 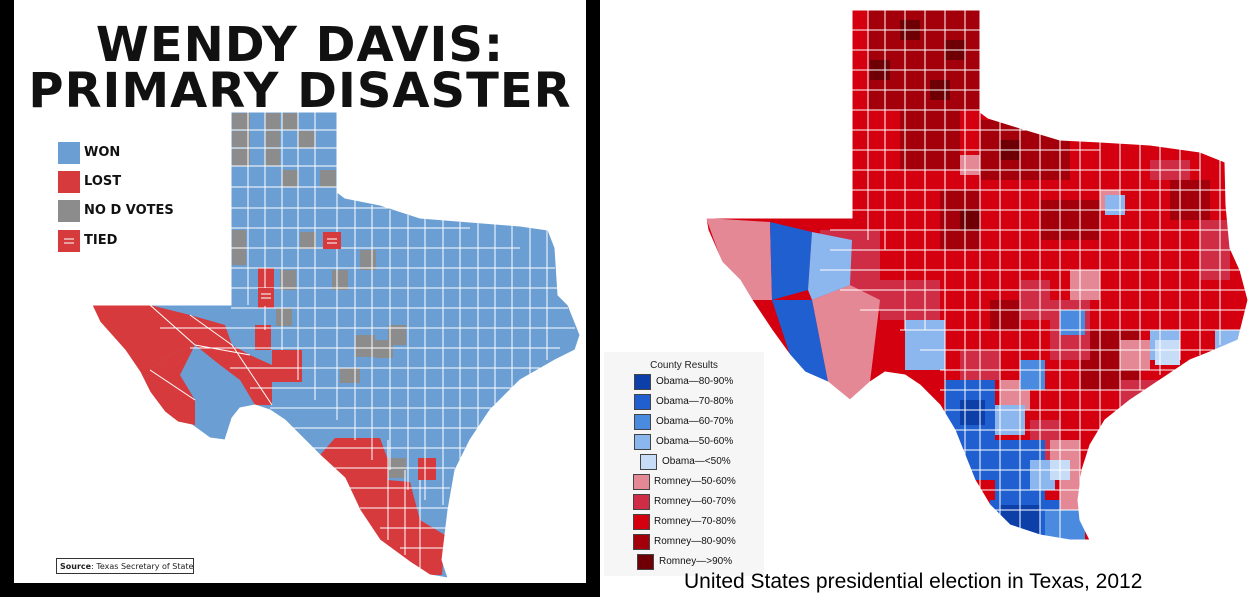 I want to click on county-results-title: County Results, so click(x=684, y=365).